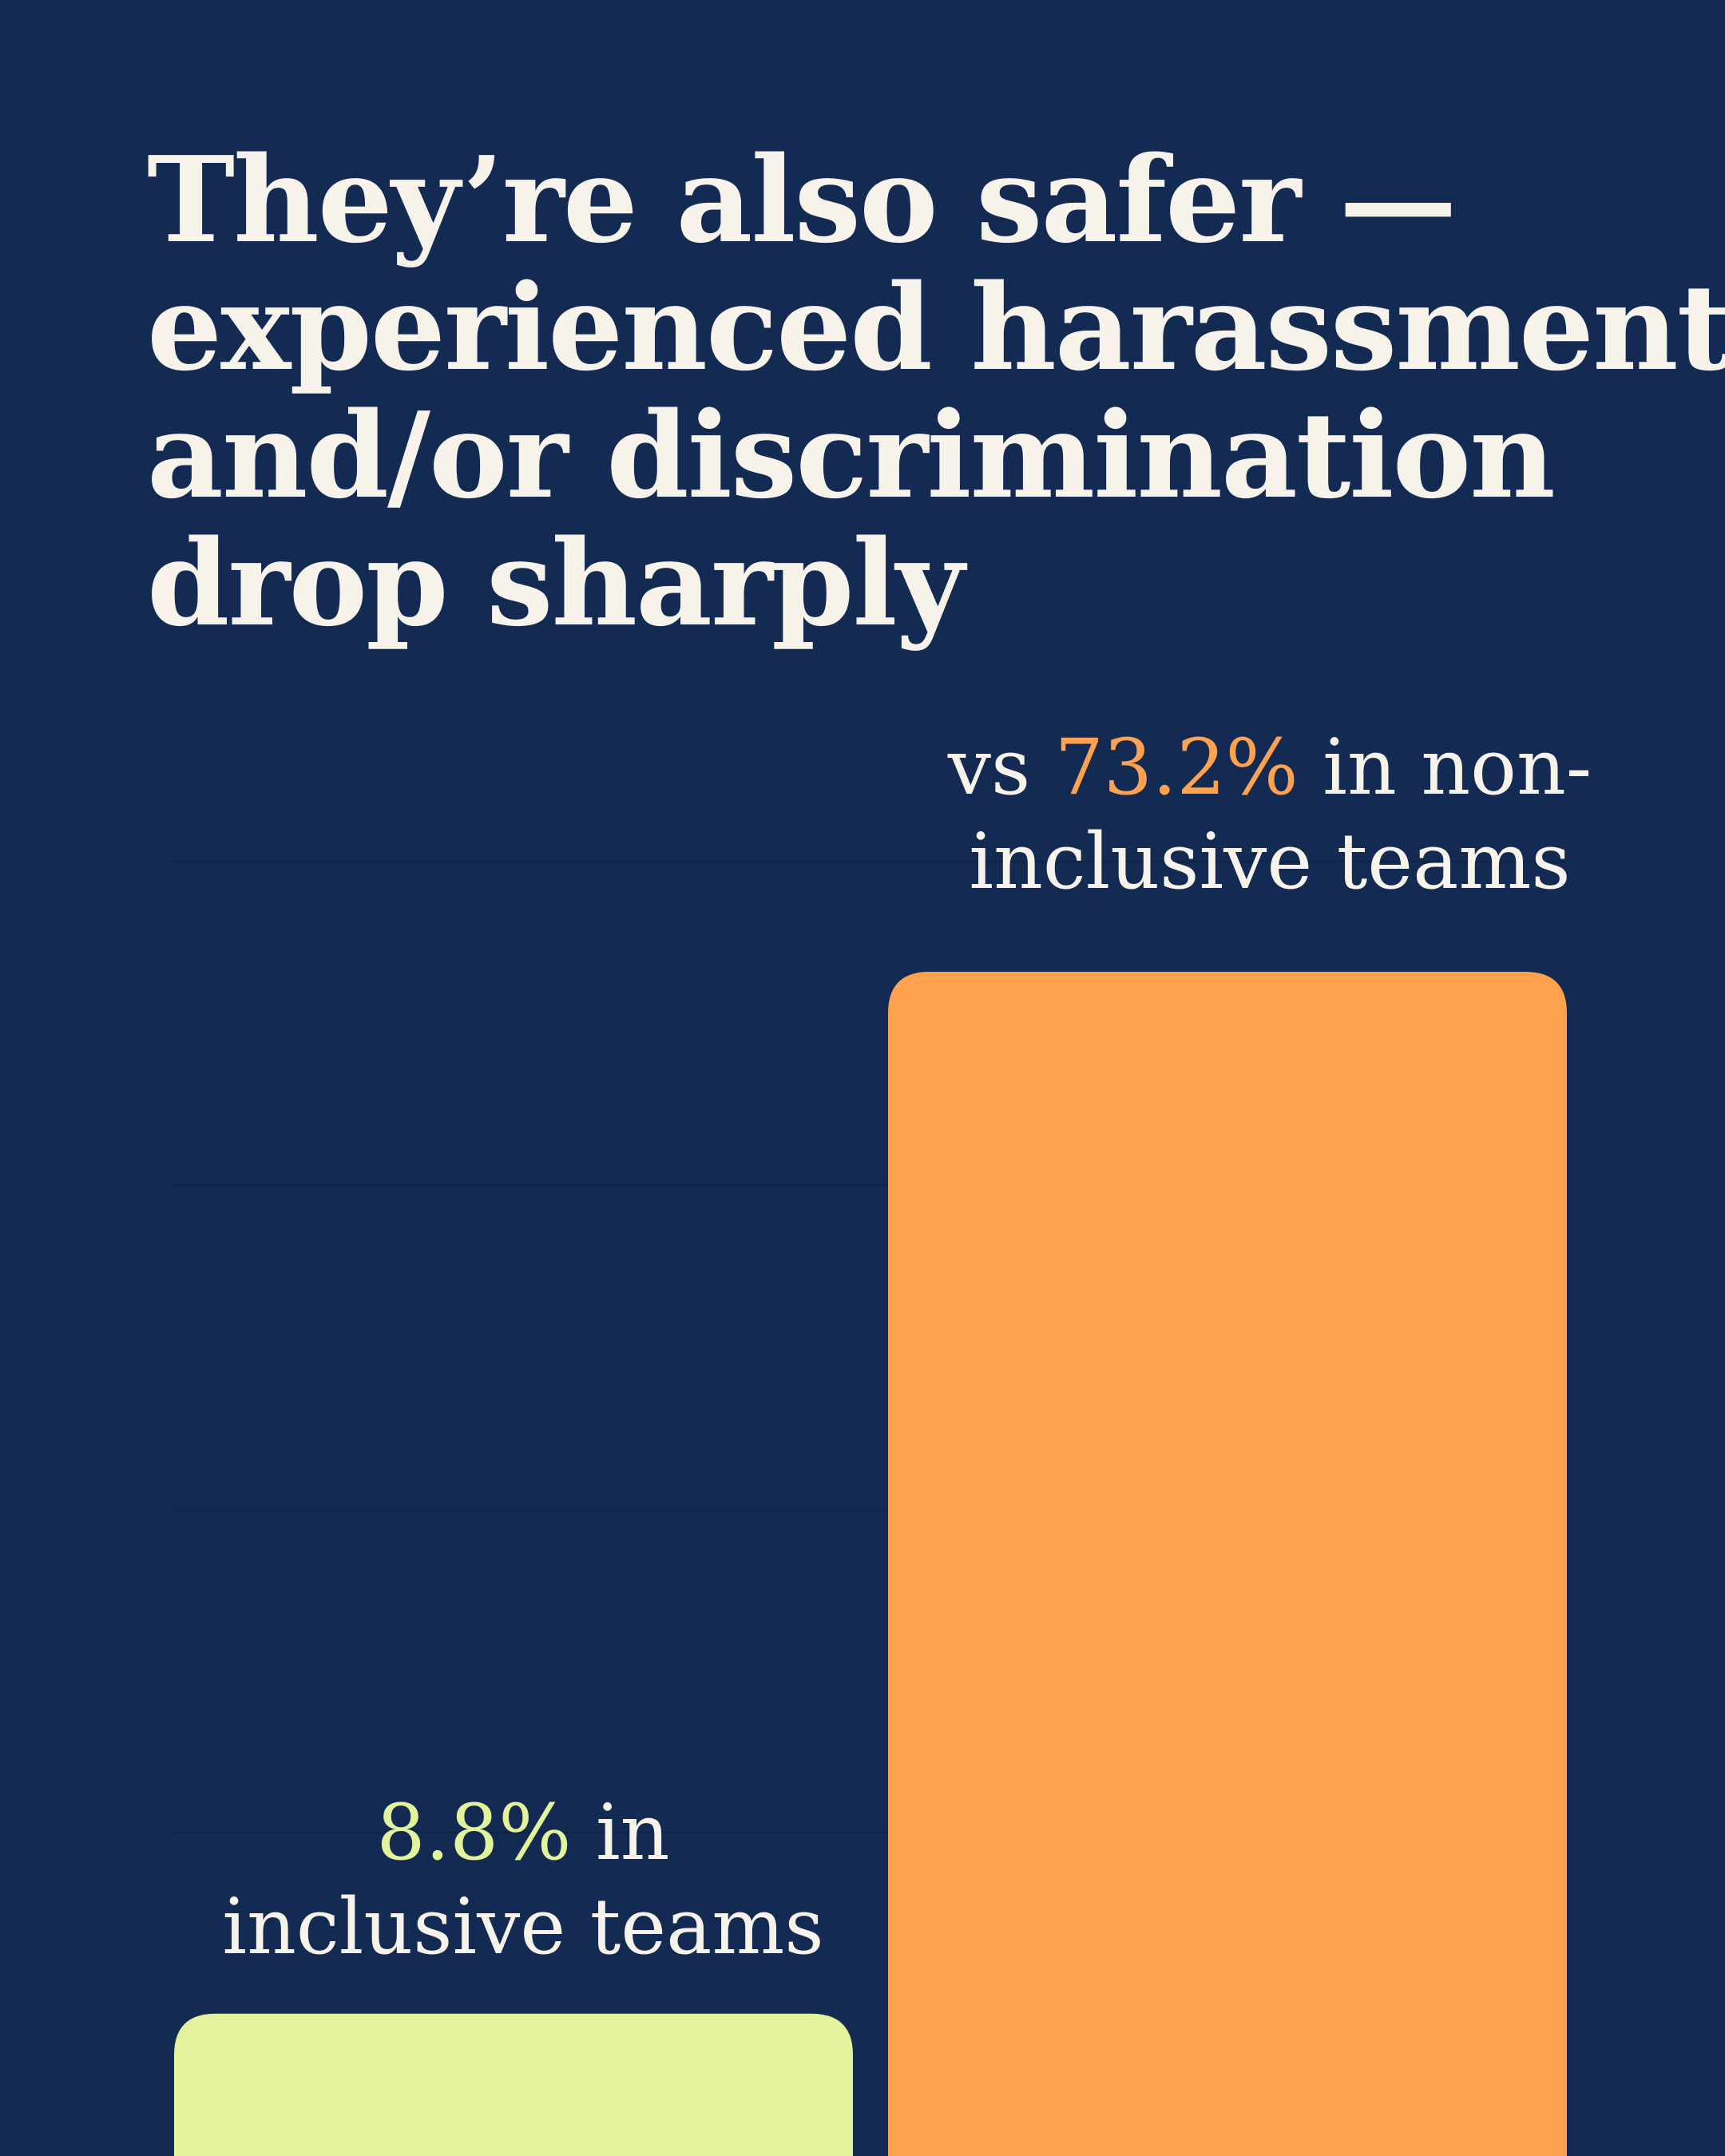 This screenshot has width=1725, height=2156. I want to click on non-inclusive-value: 73.2%, so click(1177, 767).